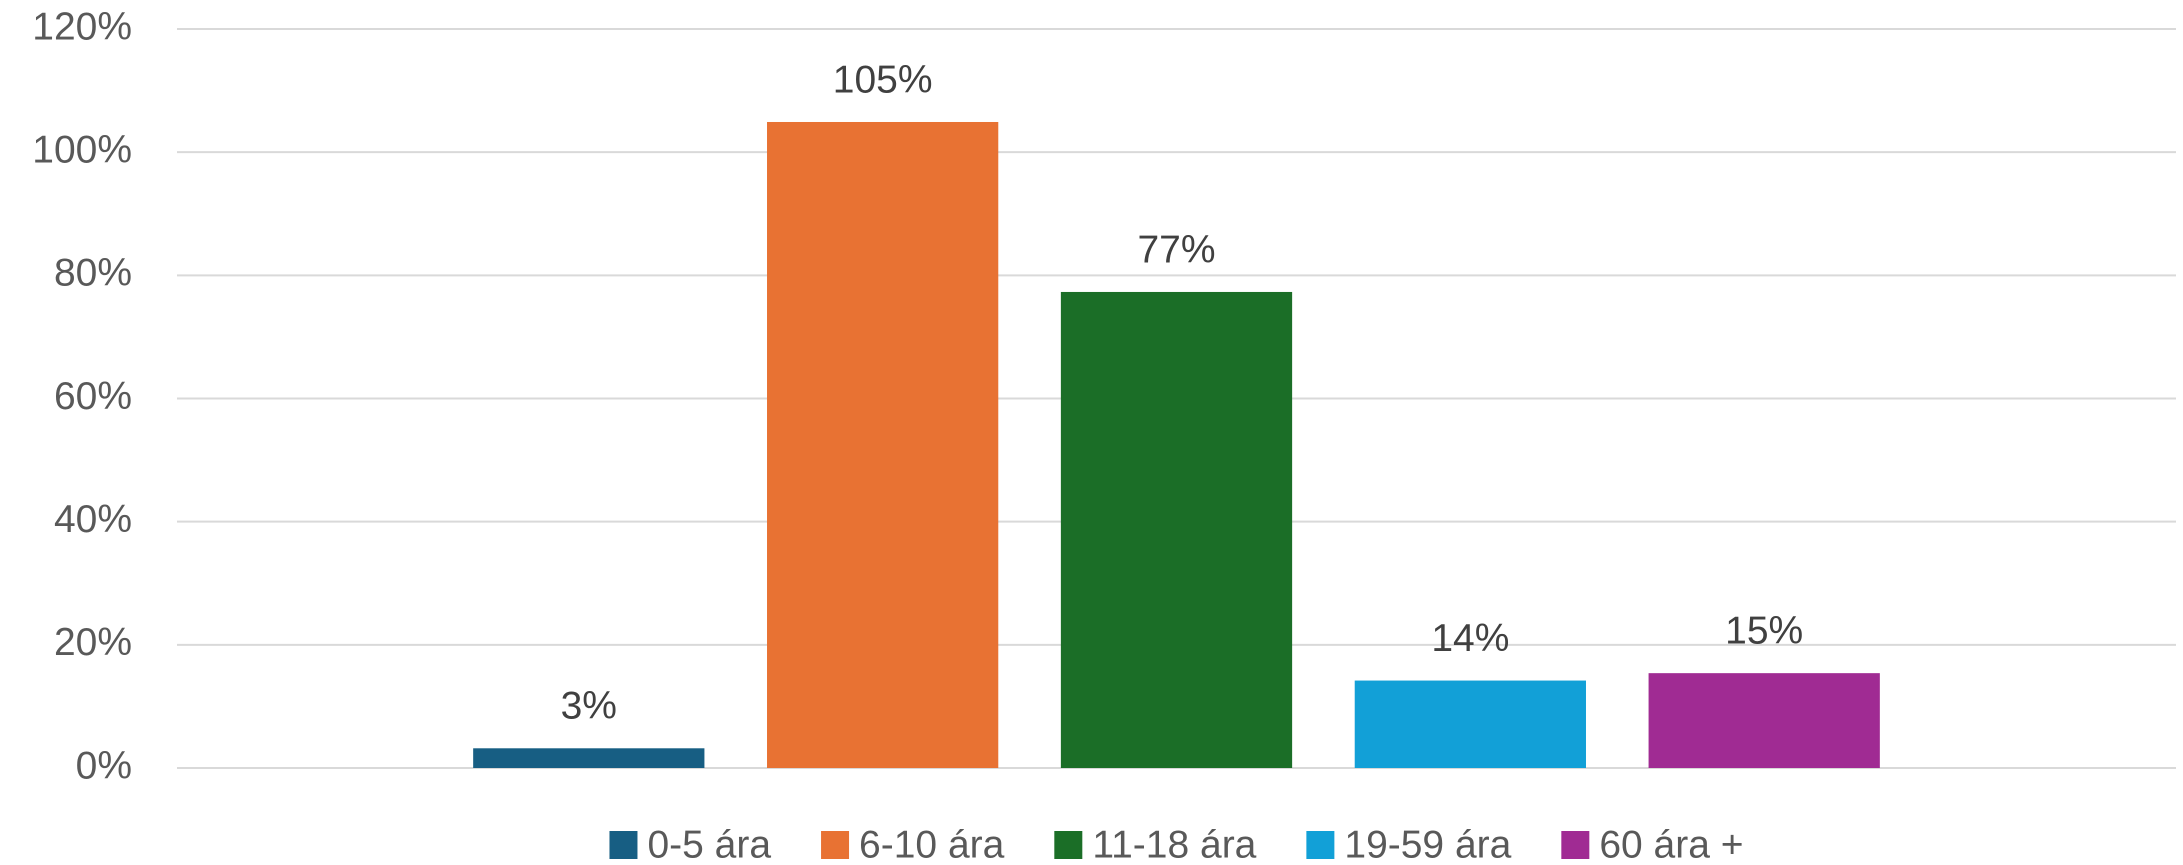 This screenshot has width=2183, height=865. I want to click on legend-label: 6-10 ára, so click(932, 844).